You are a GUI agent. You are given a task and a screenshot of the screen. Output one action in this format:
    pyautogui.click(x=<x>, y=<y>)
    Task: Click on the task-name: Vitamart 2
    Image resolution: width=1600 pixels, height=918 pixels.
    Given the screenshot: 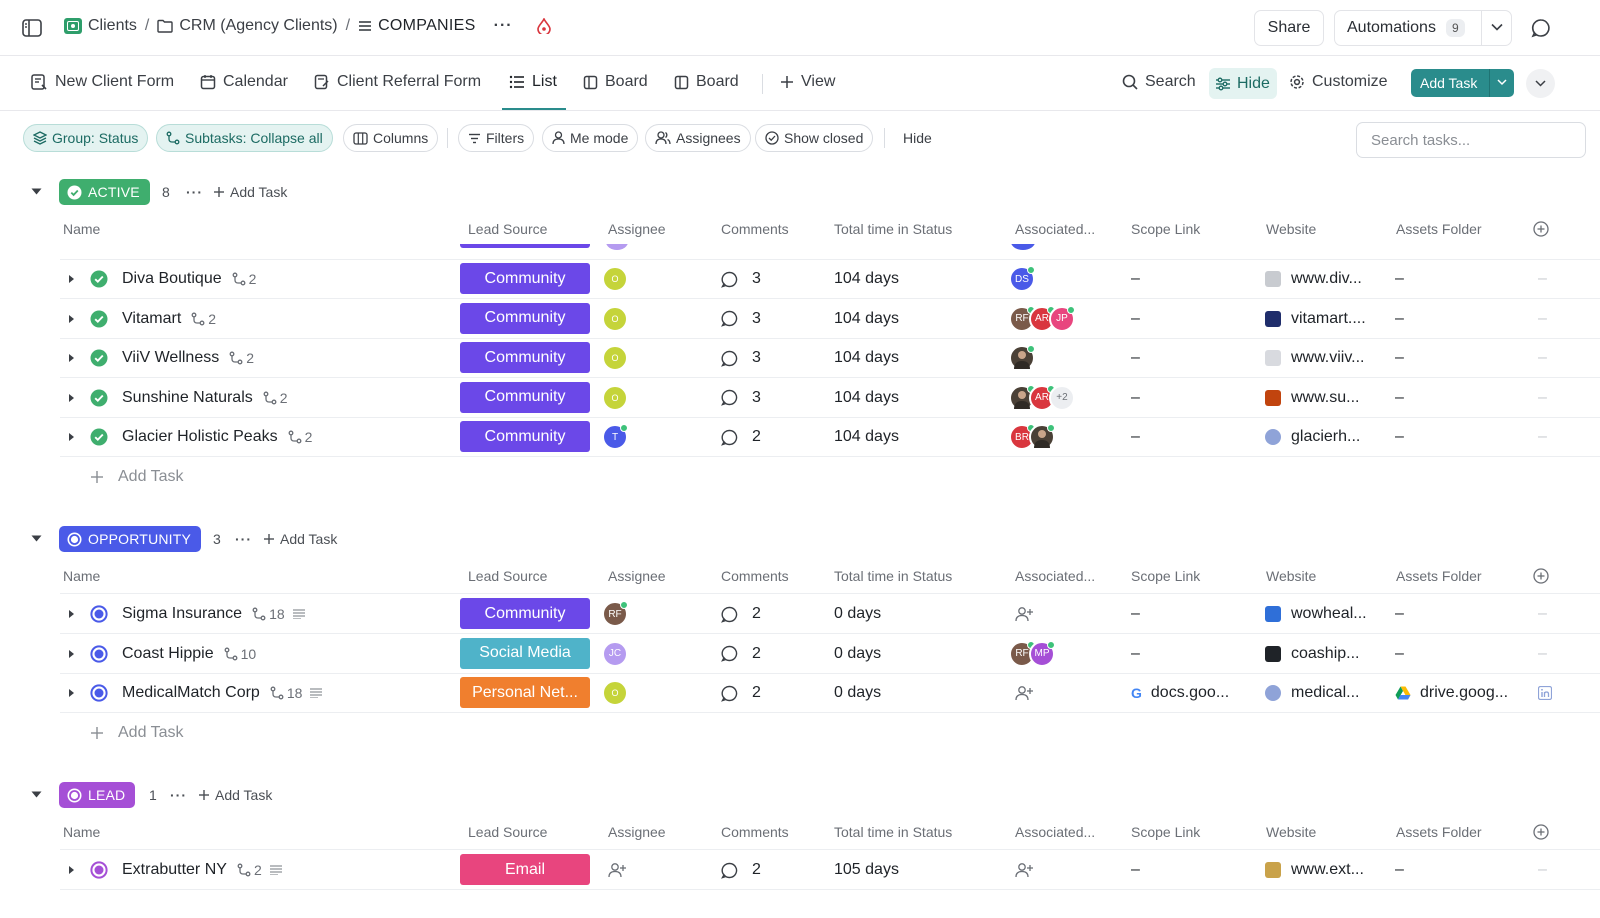 What is the action you would take?
    pyautogui.click(x=169, y=319)
    